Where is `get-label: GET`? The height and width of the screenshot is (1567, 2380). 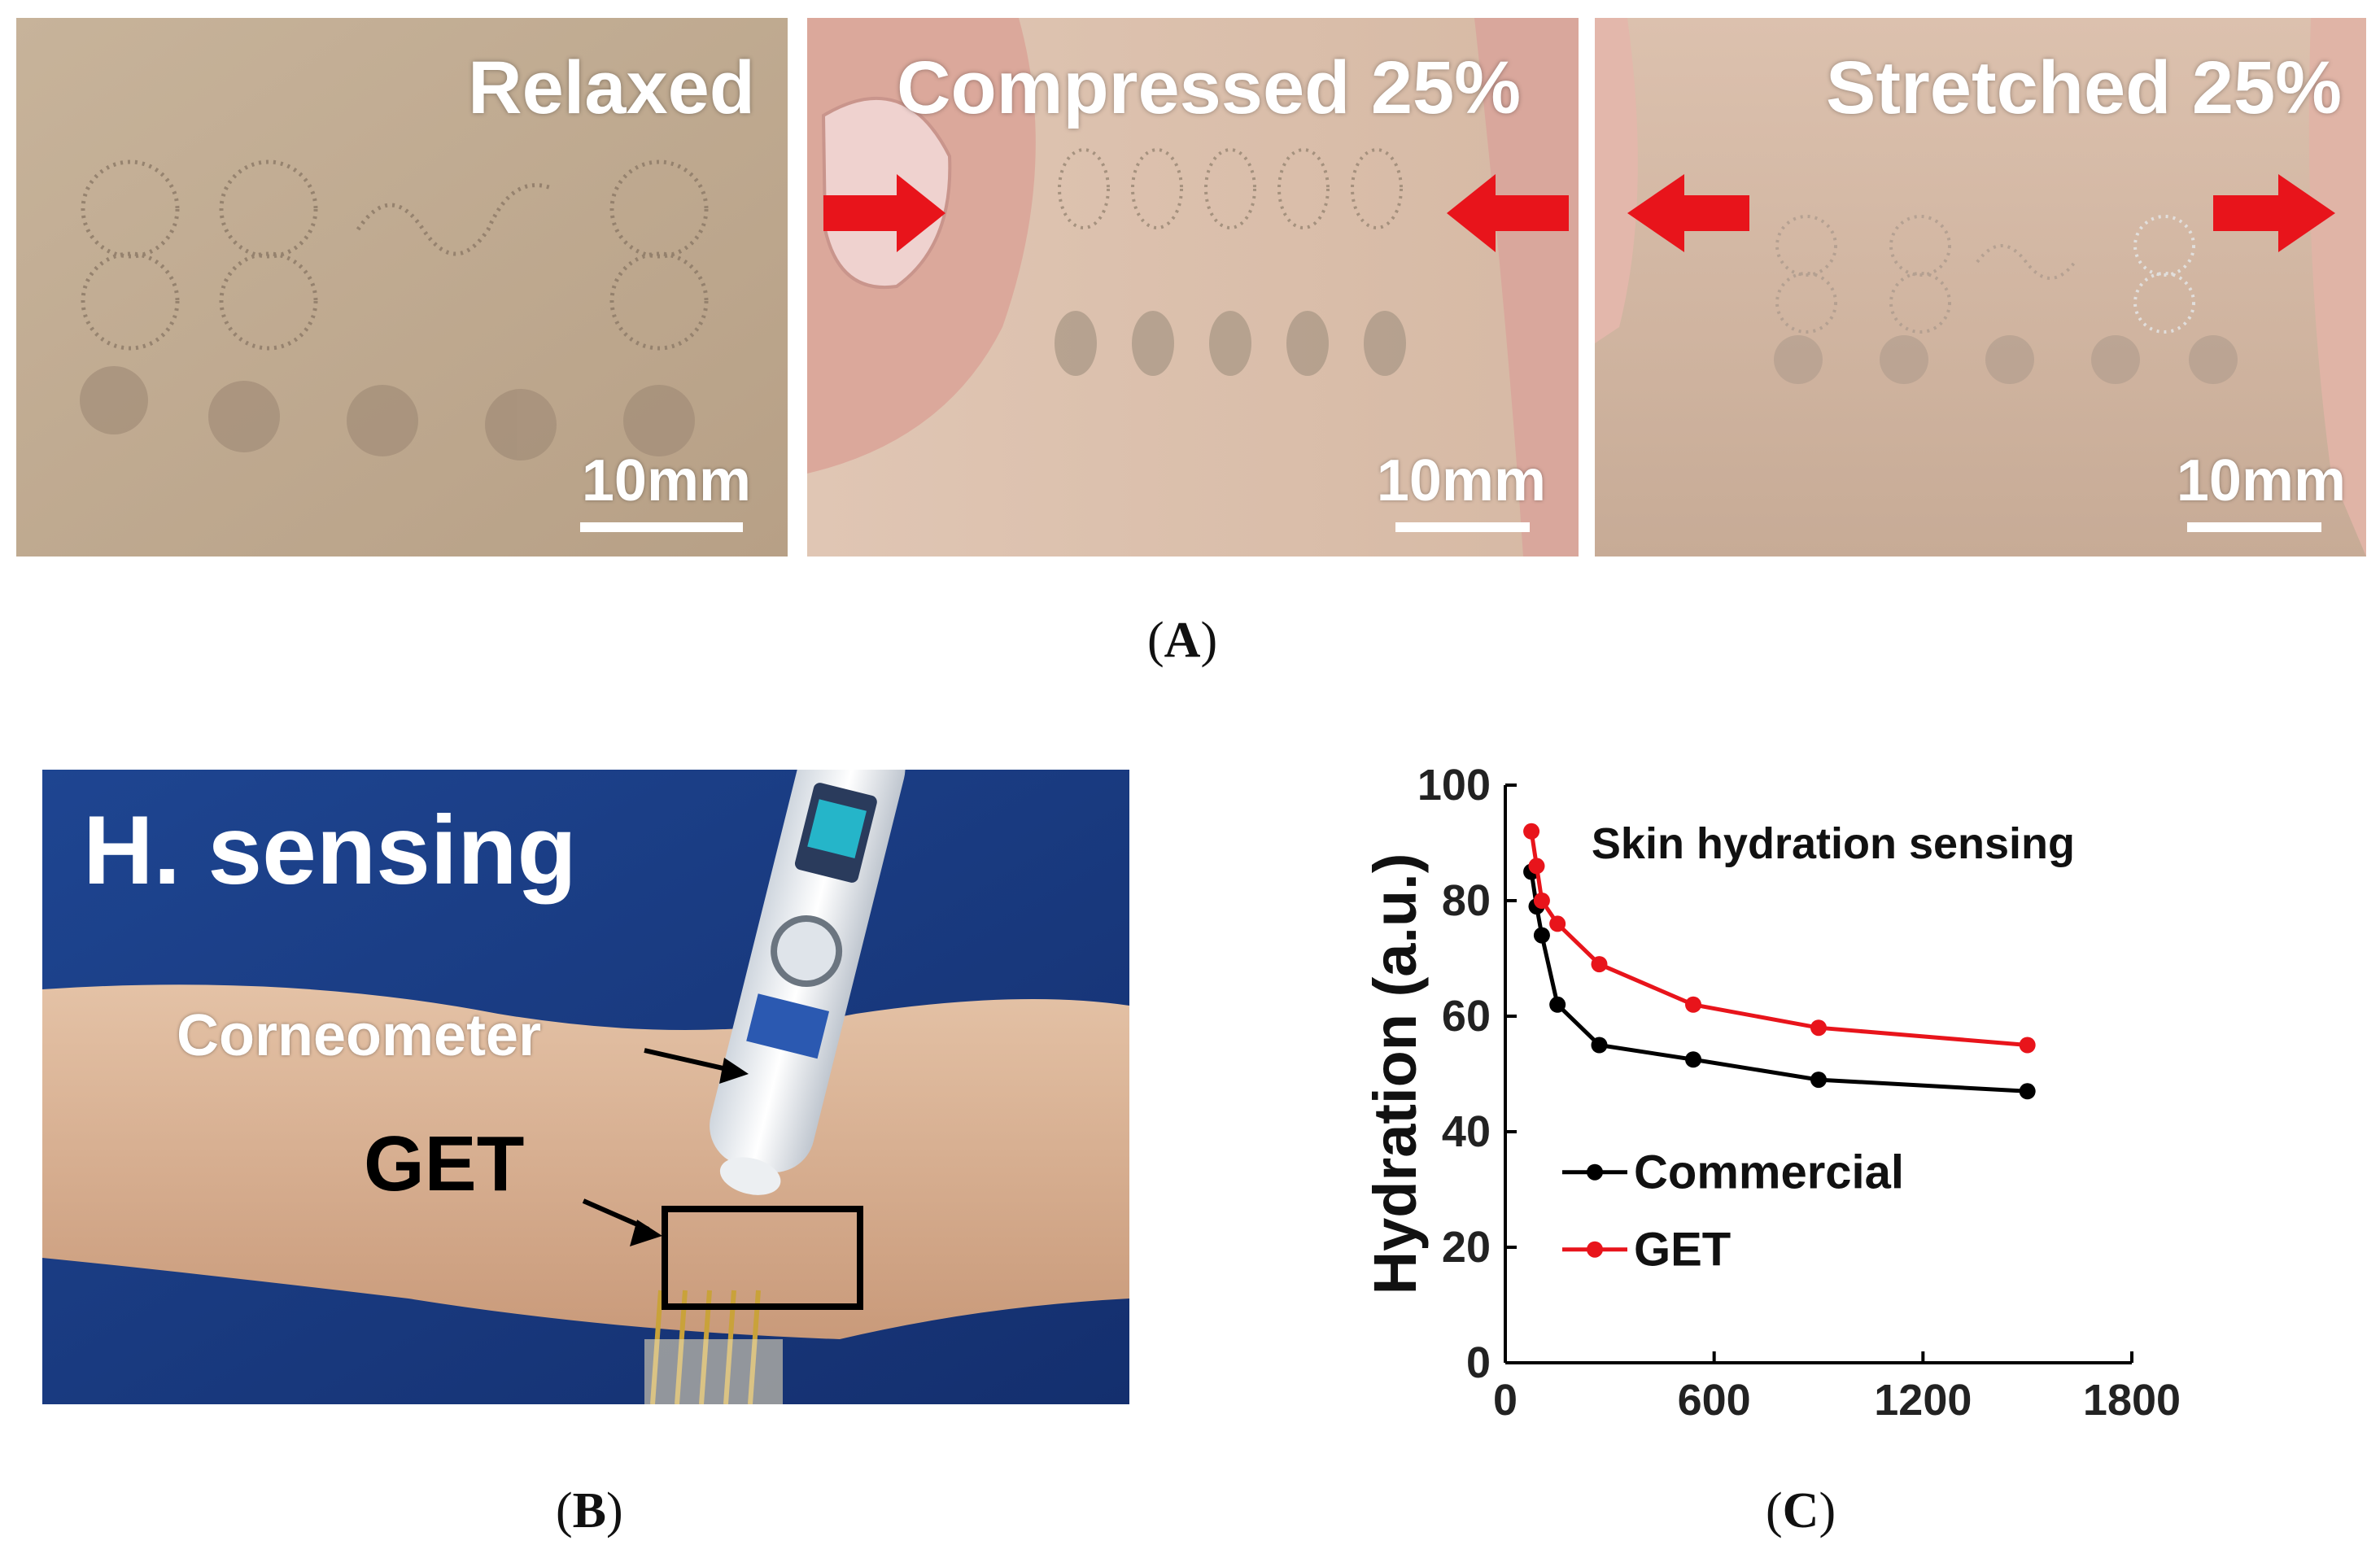 get-label: GET is located at coordinates (445, 1163).